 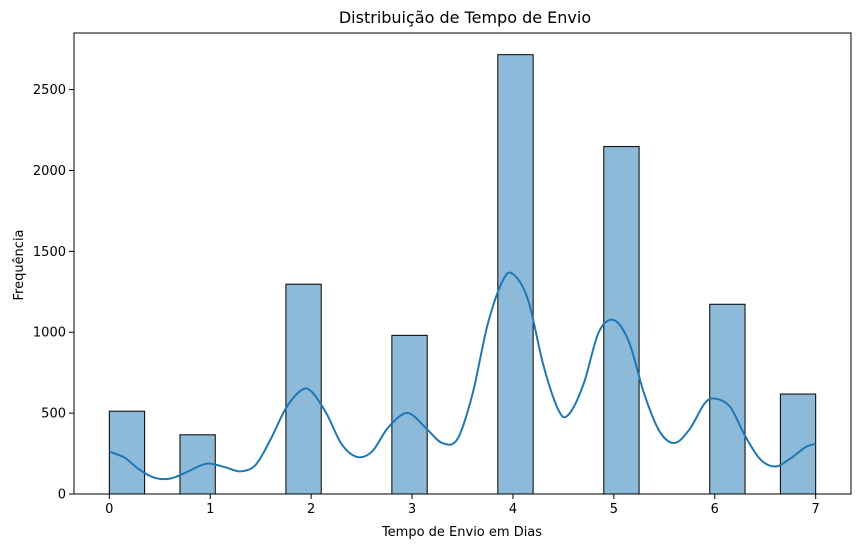 What do you see at coordinates (53, 293) in the screenshot?
I see `y-axis: 0 500 1000 1500 2000 2500` at bounding box center [53, 293].